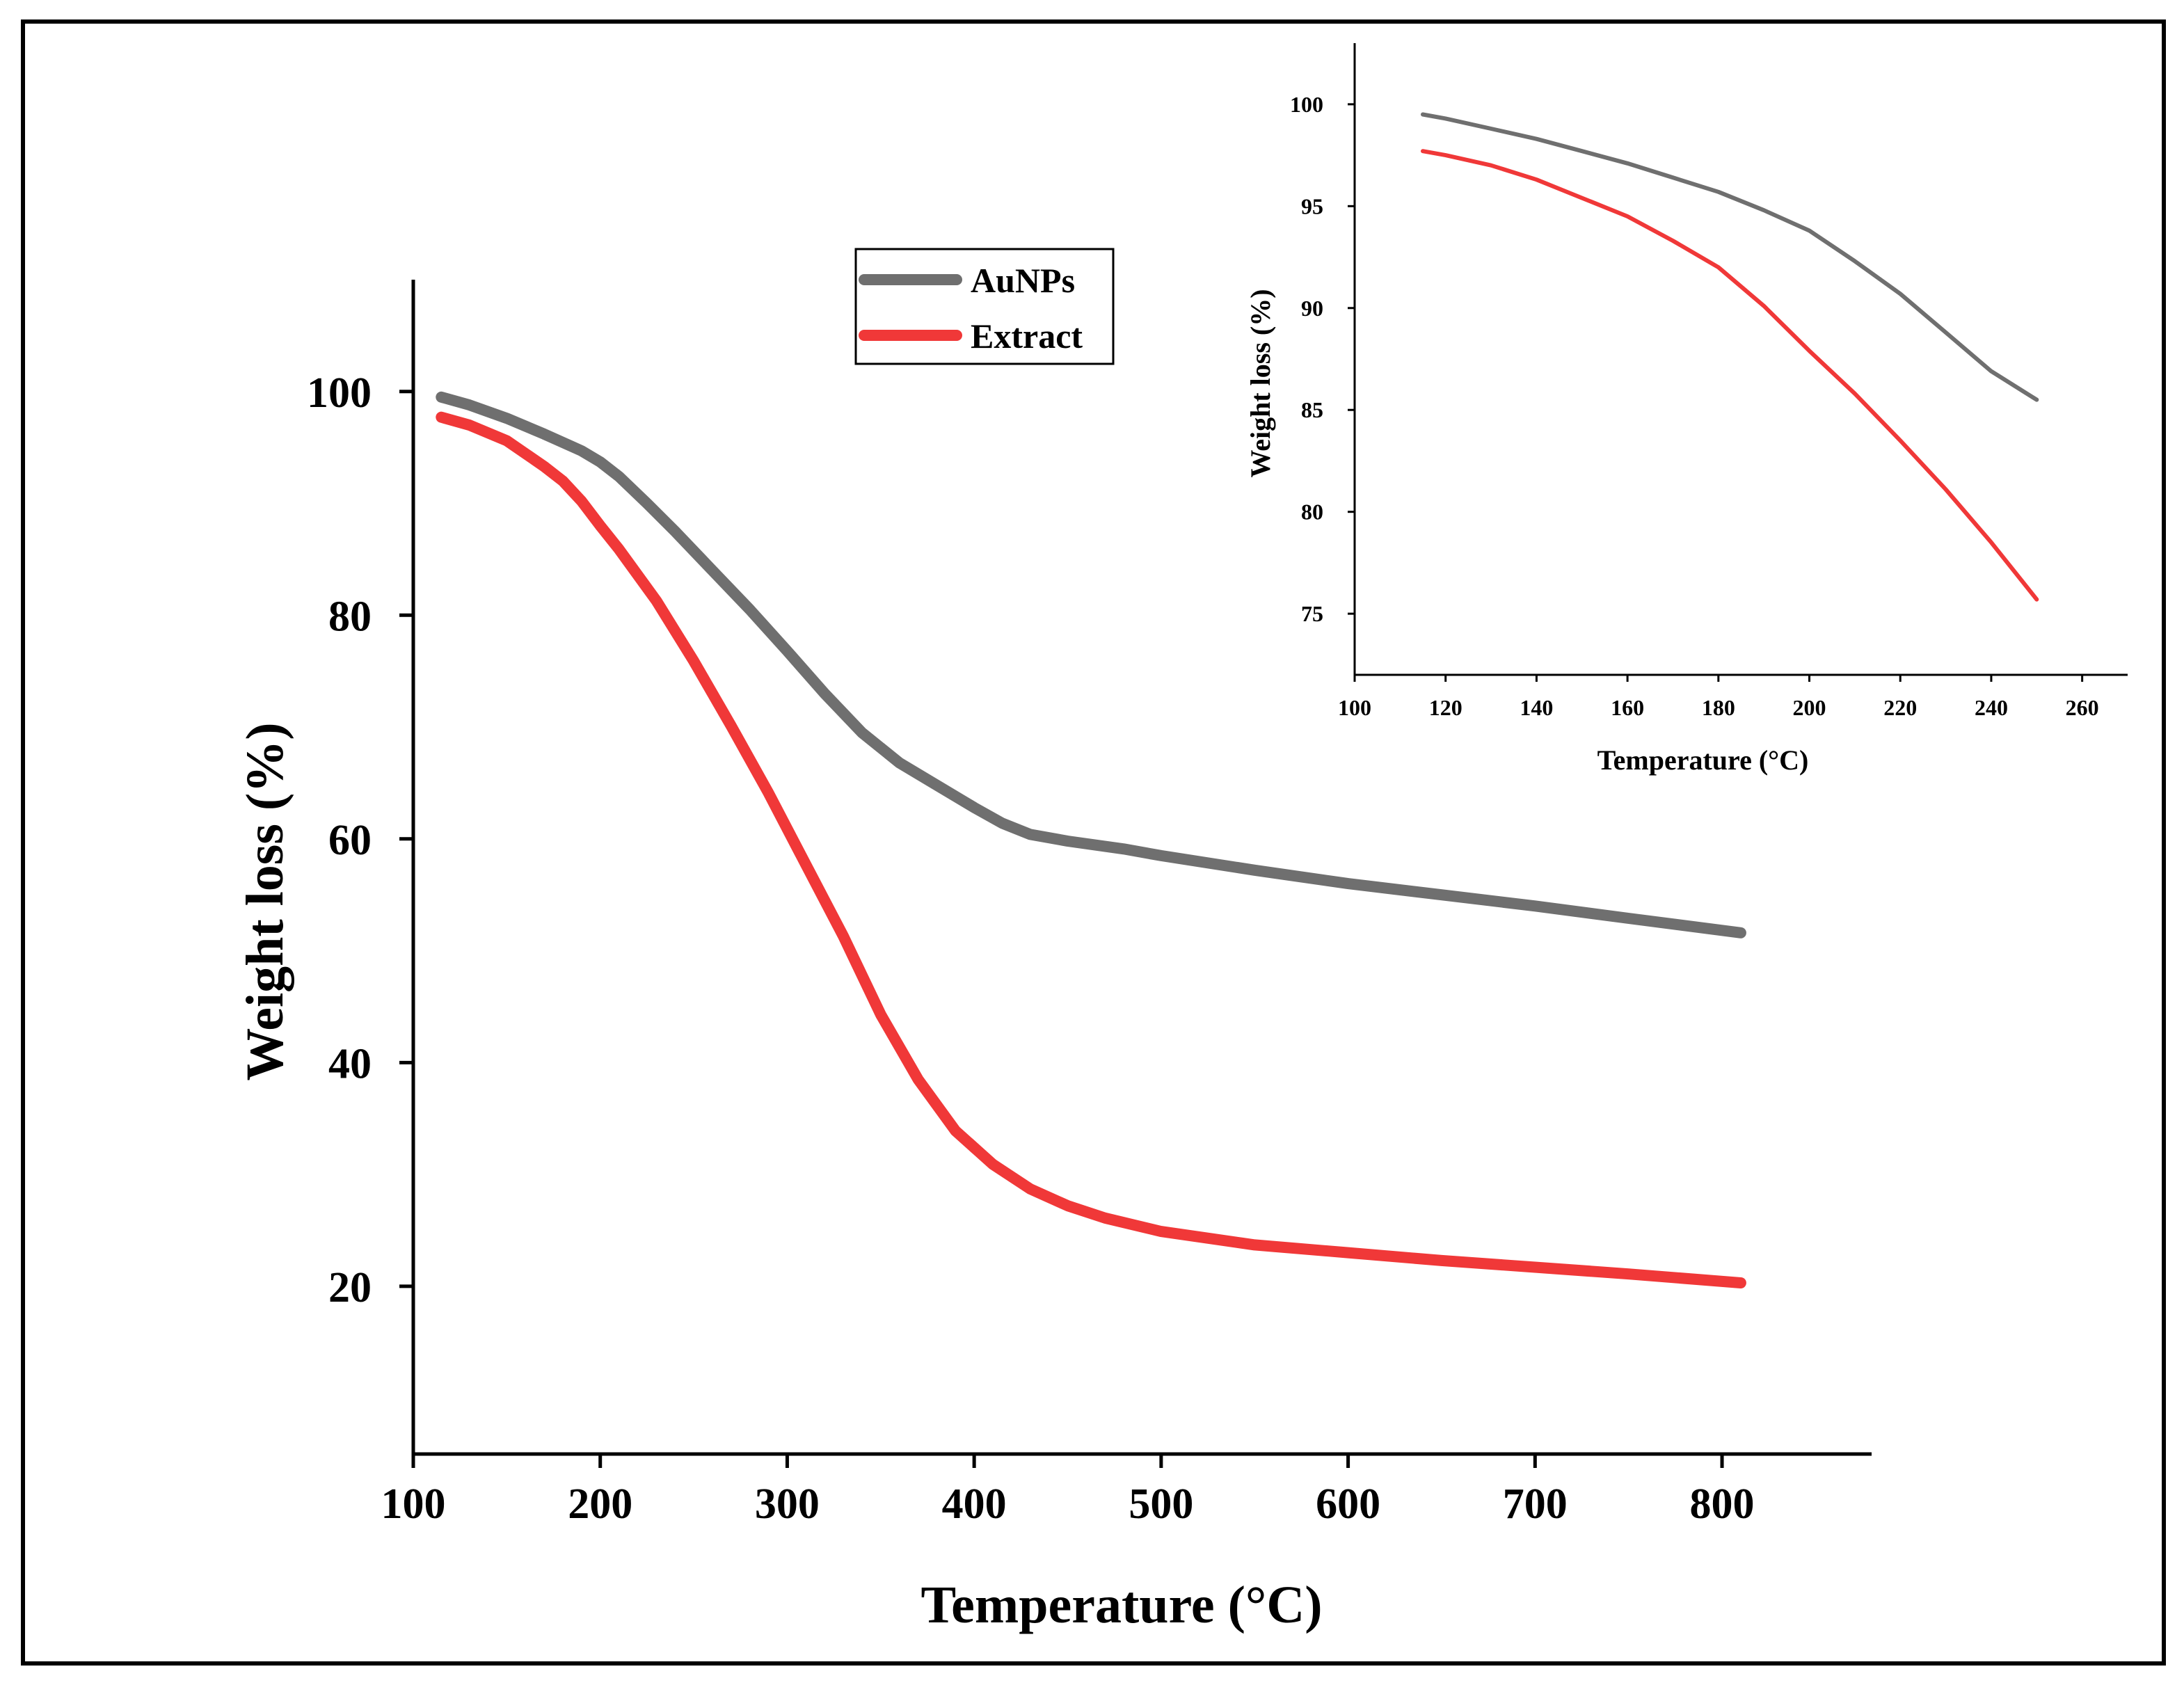 This screenshot has width=2184, height=1685. I want to click on x-tick-label: 120, so click(1445, 707).